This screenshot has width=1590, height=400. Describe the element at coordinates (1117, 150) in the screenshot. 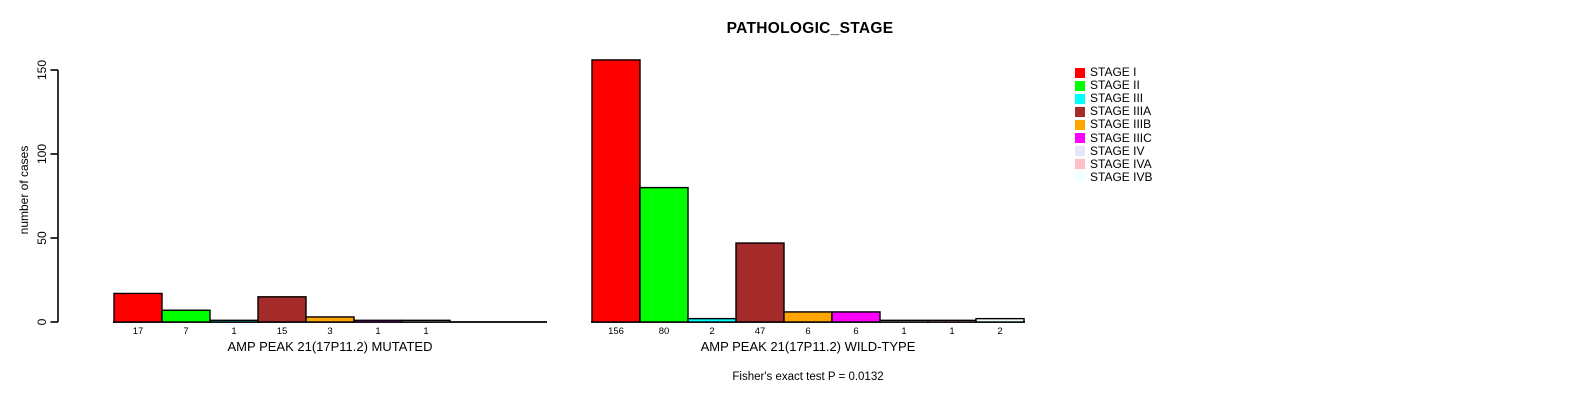

I see `legend-label: STAGE IV` at that location.